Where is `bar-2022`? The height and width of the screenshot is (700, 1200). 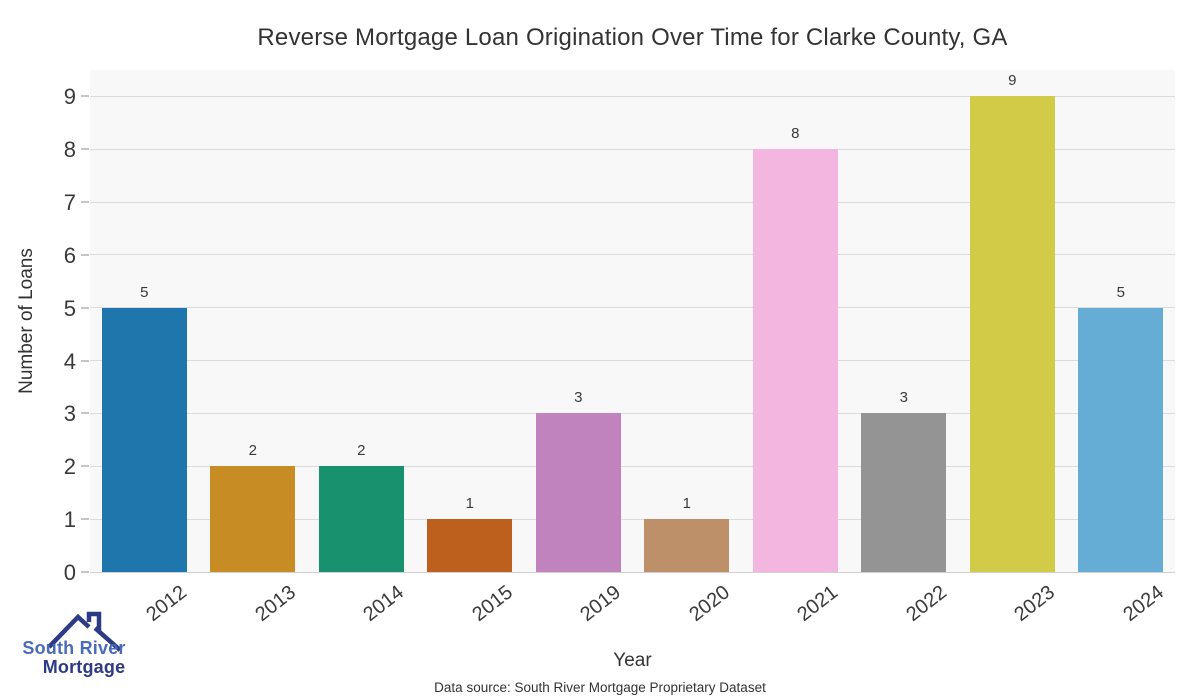 bar-2022 is located at coordinates (904, 492).